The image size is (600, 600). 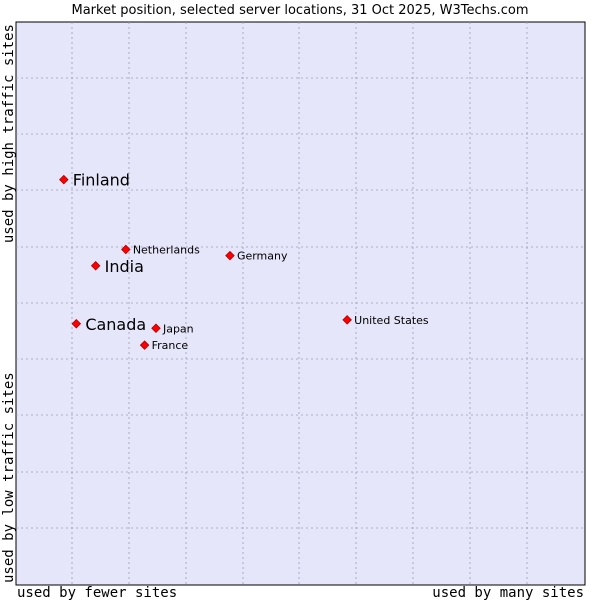 I want to click on x-axis-label-right: used by many sites, so click(x=508, y=592).